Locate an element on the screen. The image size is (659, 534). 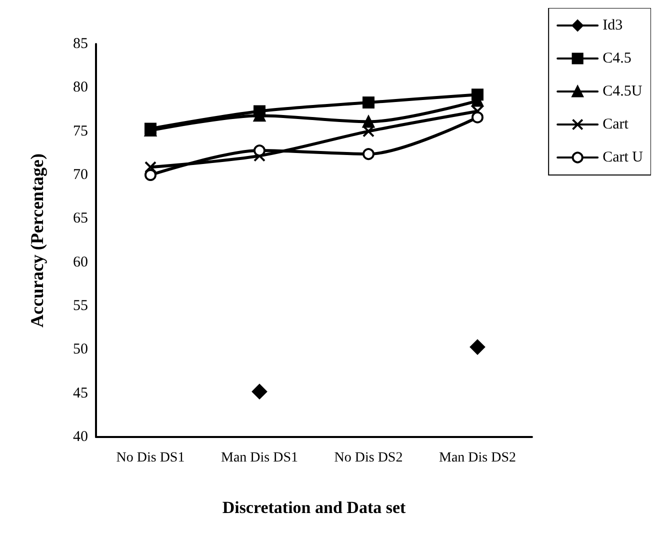
y-tick-label: 75 is located at coordinates (80, 131).